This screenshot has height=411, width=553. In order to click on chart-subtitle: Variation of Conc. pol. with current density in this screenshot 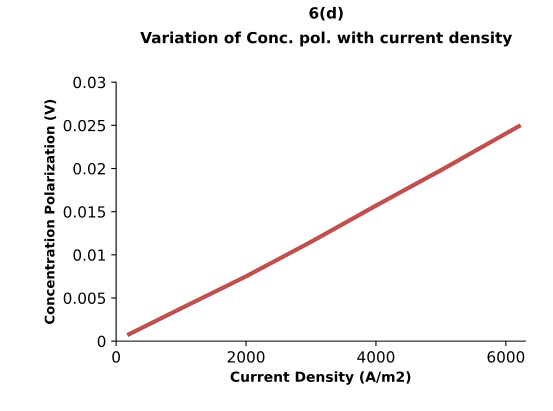, I will do `click(326, 39)`.